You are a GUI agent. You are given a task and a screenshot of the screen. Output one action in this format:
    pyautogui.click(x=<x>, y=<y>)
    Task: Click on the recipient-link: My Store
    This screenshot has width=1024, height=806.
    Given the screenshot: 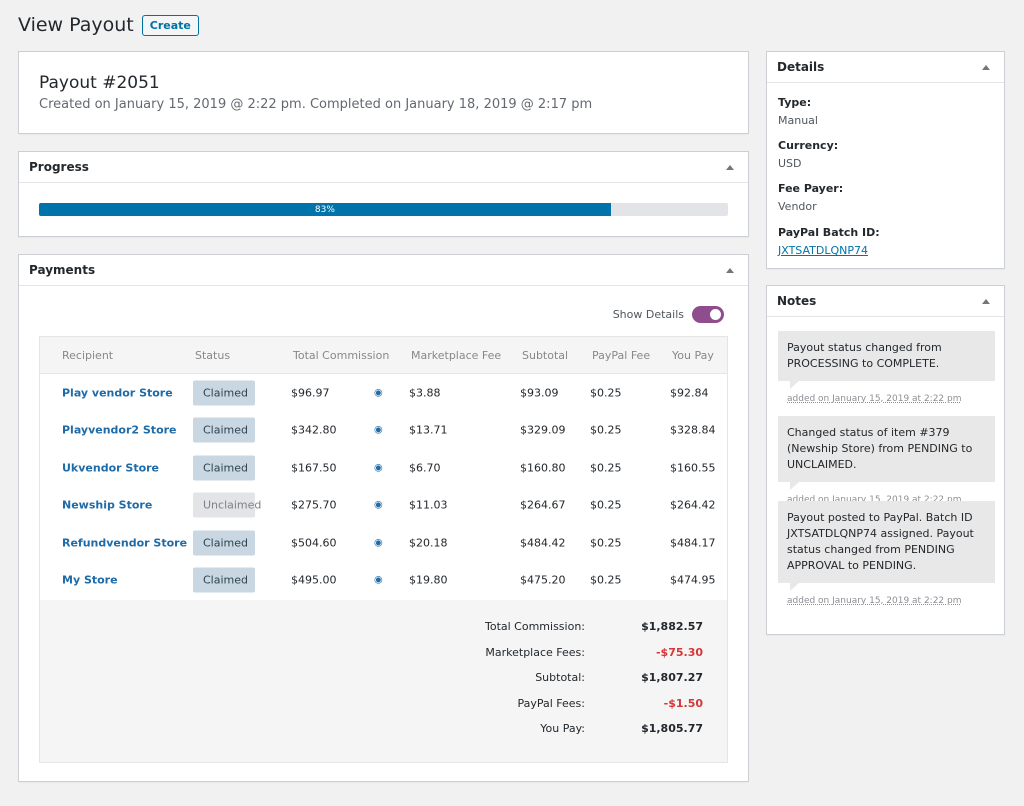 What is the action you would take?
    pyautogui.click(x=90, y=580)
    